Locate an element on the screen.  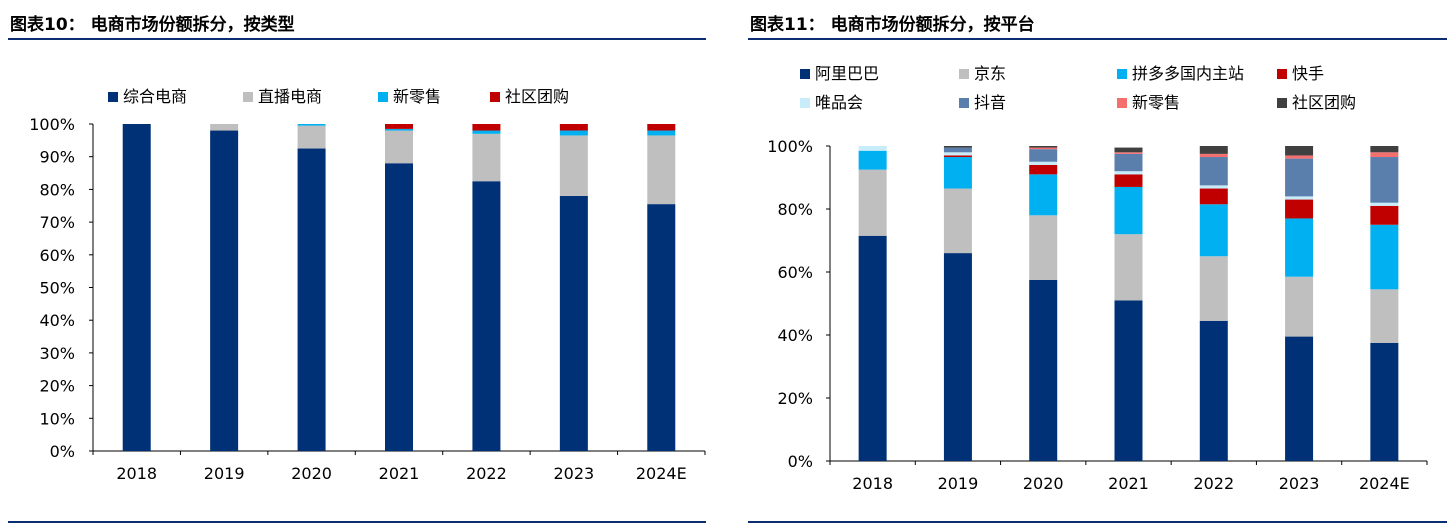
legend-label: 唯品会 is located at coordinates (839, 102).